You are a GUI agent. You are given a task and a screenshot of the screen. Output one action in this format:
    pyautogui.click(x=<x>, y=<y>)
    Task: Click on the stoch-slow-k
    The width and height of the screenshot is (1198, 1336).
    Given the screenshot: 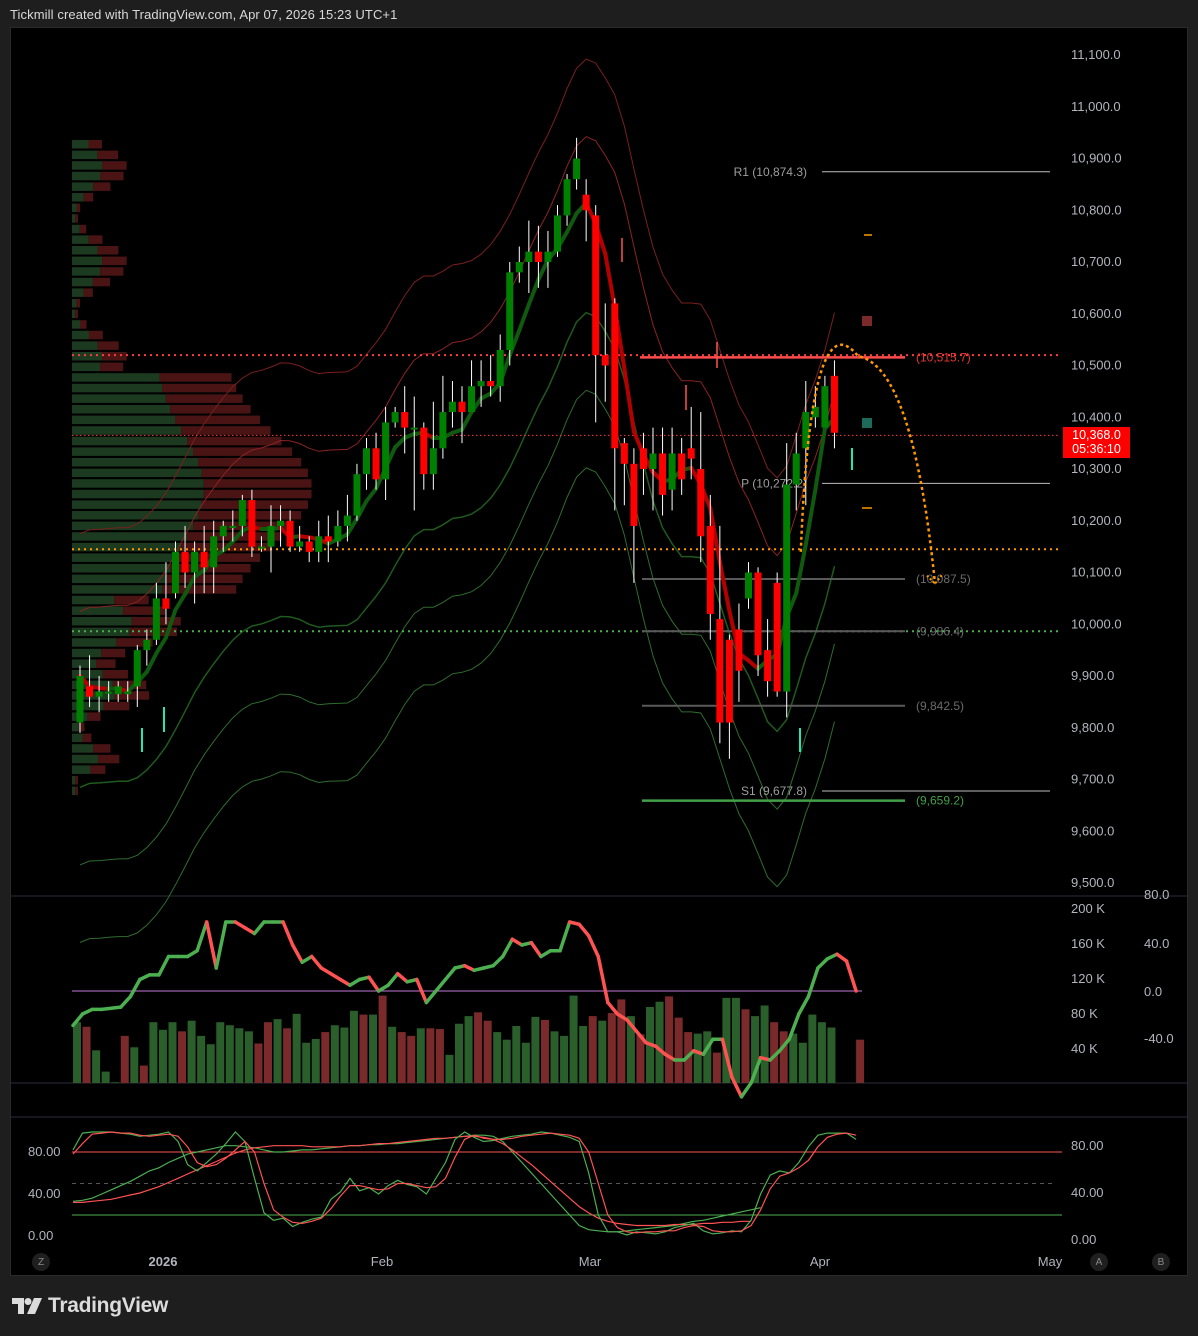 What is the action you would take?
    pyautogui.click(x=416, y=1183)
    